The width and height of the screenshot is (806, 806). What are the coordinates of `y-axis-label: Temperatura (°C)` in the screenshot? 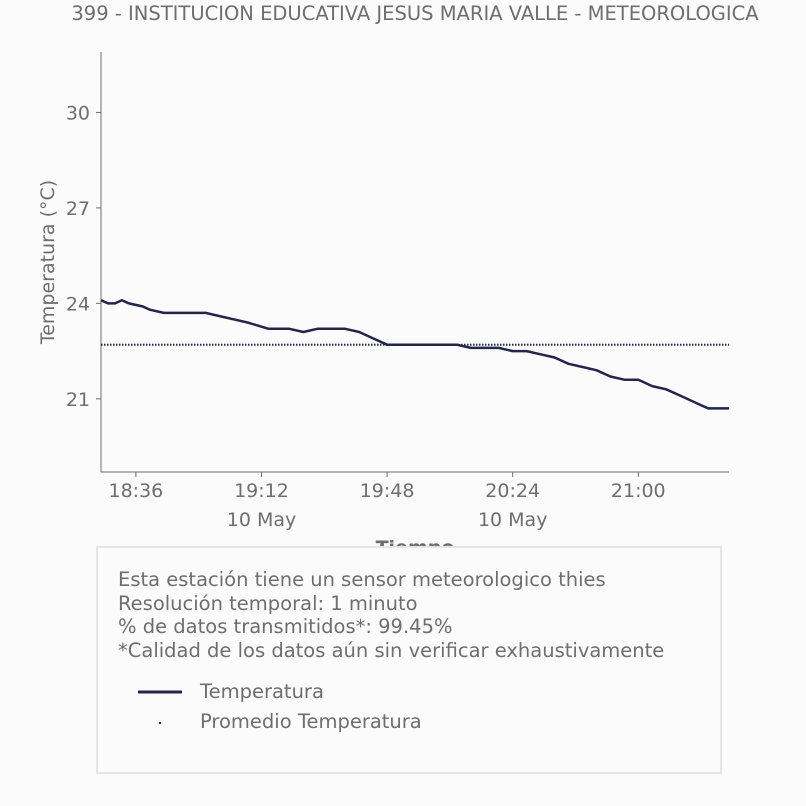 It's located at (48, 262).